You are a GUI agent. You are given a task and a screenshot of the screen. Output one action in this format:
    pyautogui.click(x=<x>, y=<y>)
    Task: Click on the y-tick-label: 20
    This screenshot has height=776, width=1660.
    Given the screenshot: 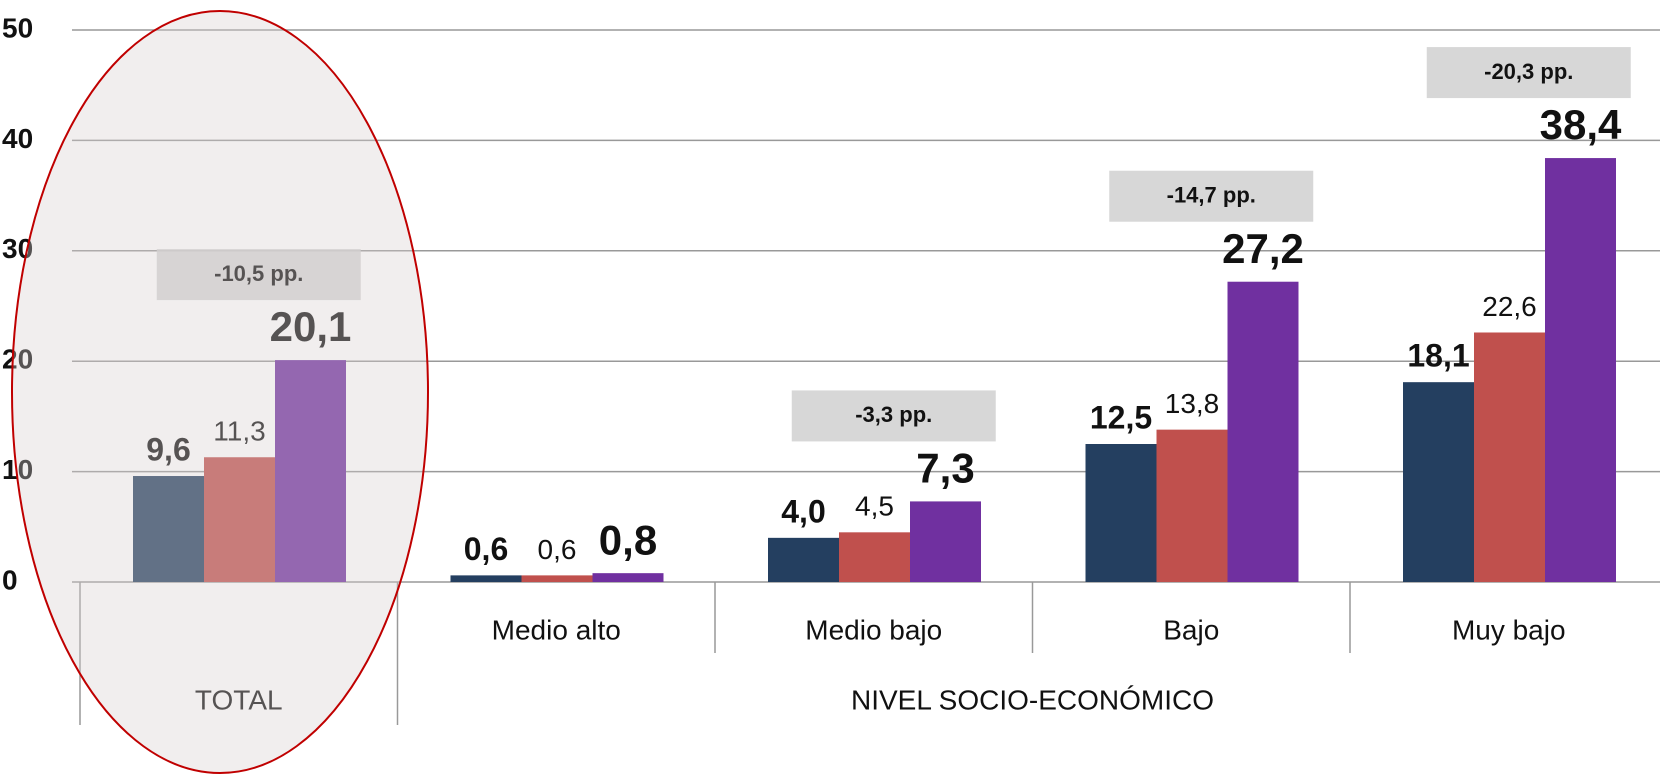 What is the action you would take?
    pyautogui.click(x=17, y=359)
    